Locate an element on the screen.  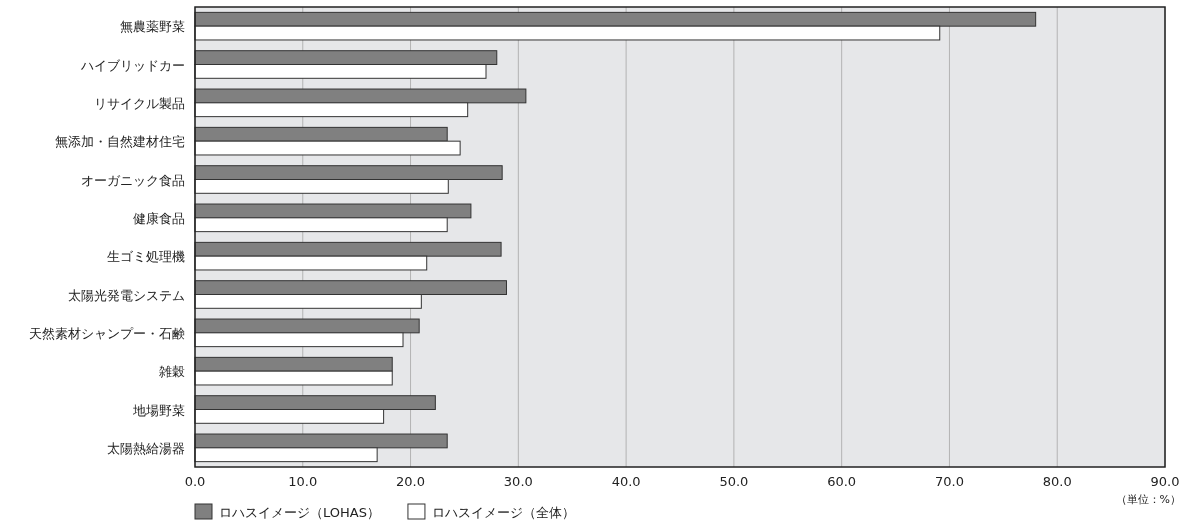
text: （単位：%） is located at coordinates (1148, 499).